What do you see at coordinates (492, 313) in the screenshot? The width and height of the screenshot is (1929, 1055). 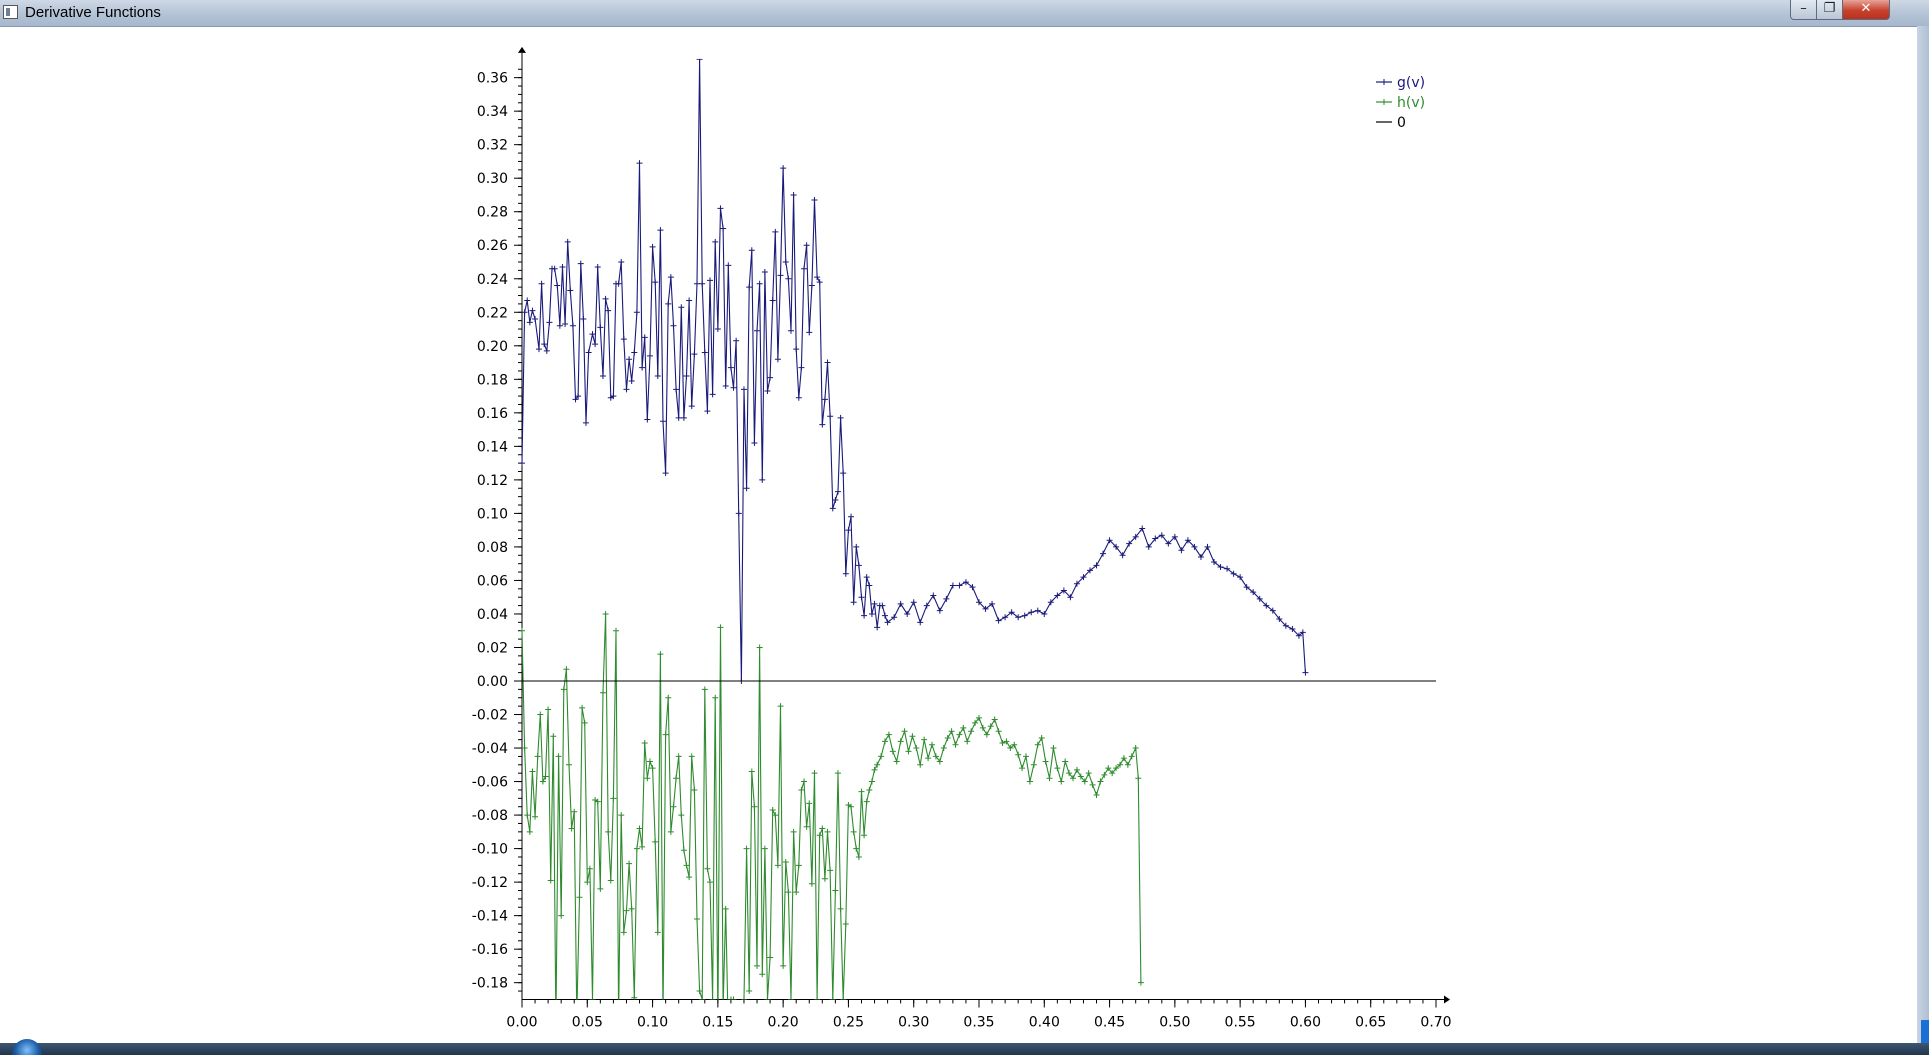 I see `y-tick-label: 0.22` at bounding box center [492, 313].